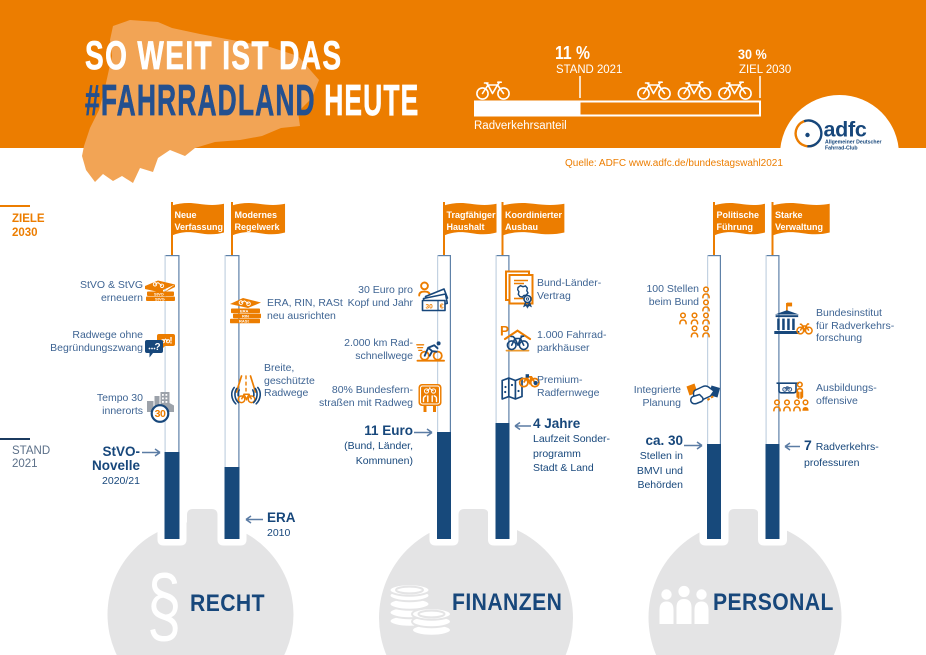 This screenshot has height=655, width=926. What do you see at coordinates (845, 130) in the screenshot?
I see `svg-text: adfc` at bounding box center [845, 130].